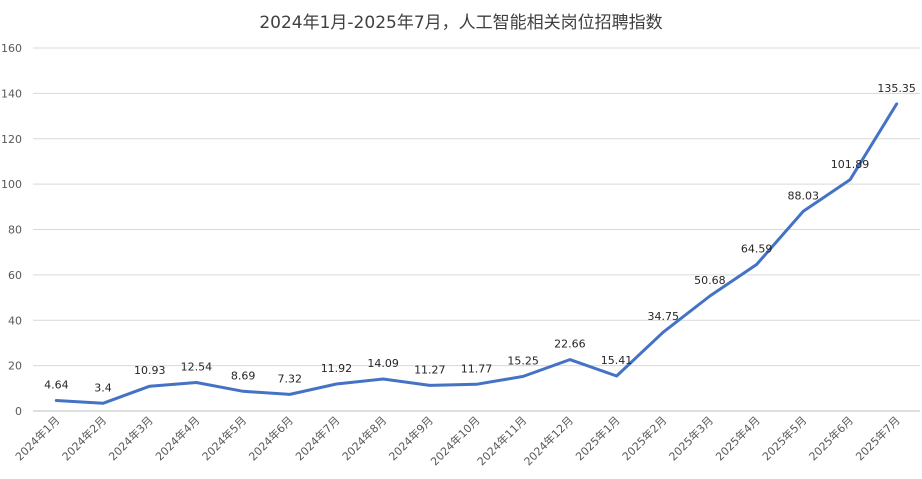 Image resolution: width=922 pixels, height=479 pixels. I want to click on x-tick-label: 2025年1月, so click(597, 438).